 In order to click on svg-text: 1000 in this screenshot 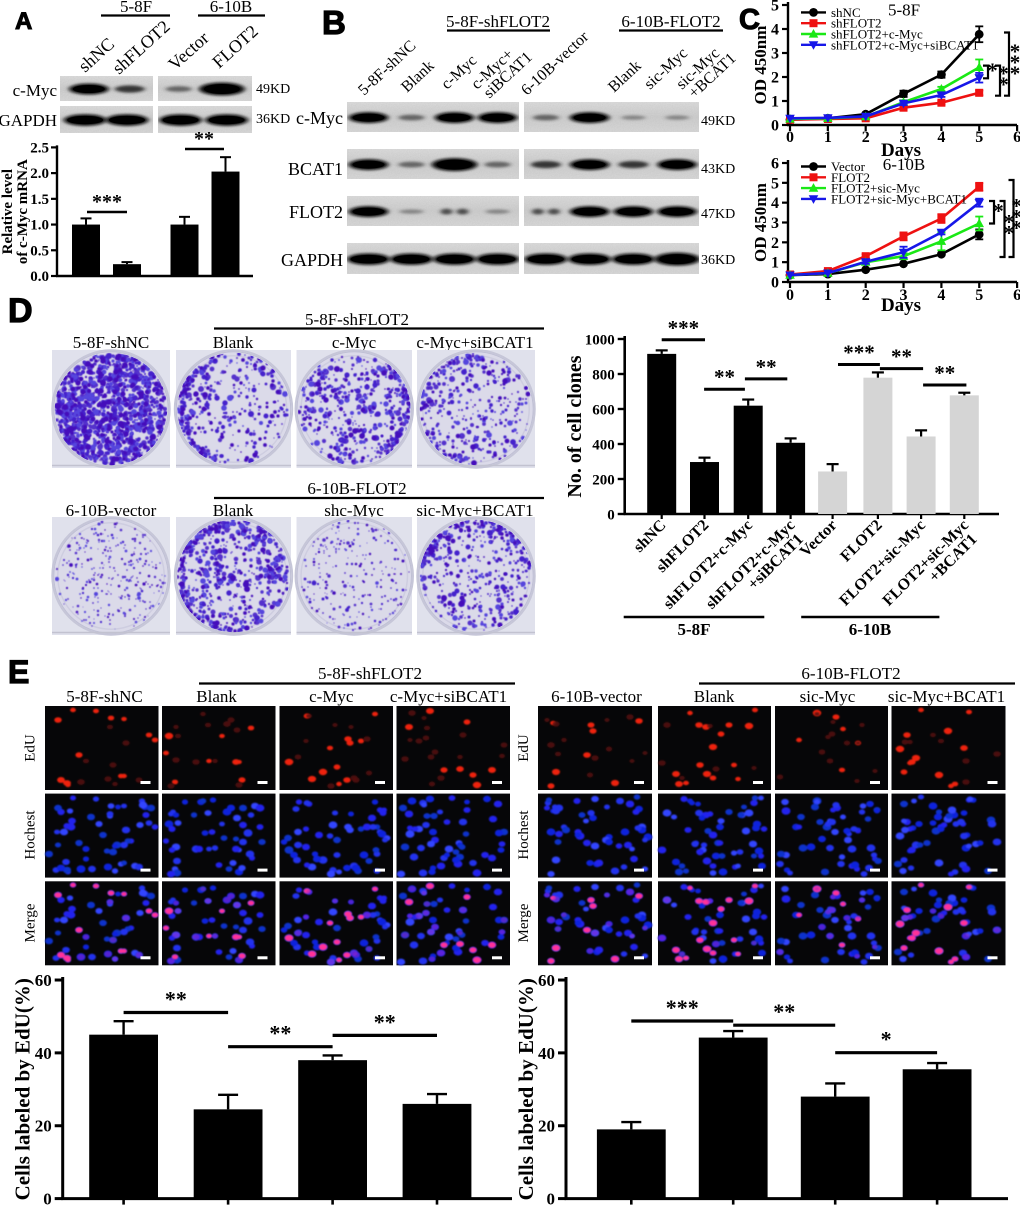, I will do `click(600, 341)`.